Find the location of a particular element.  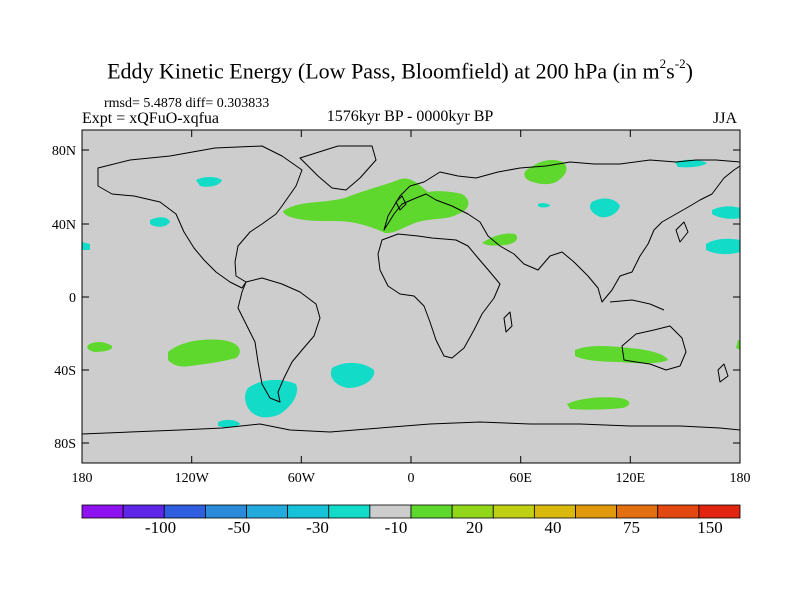

rmsd-stats: rmsd= 5.4878 diff= 0.303833 is located at coordinates (187, 103).